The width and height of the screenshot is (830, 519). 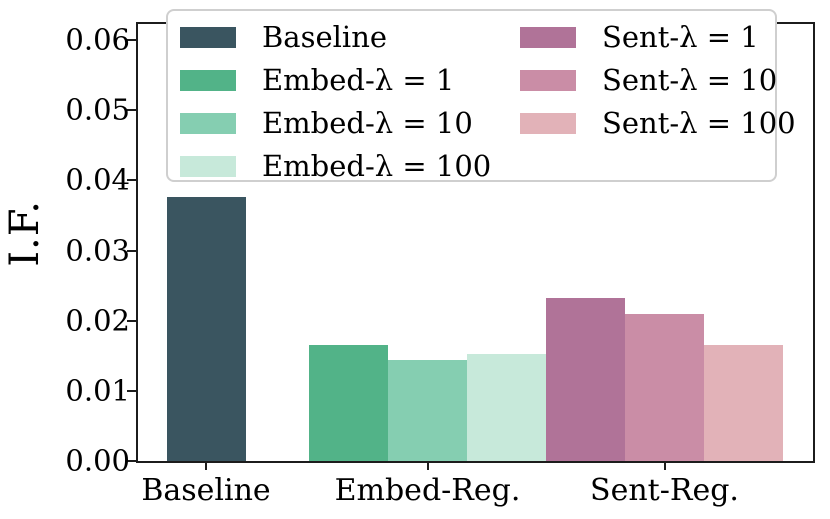 What do you see at coordinates (427, 490) in the screenshot?
I see `x-tick-label-embed-reg-: Embed-Reg.` at bounding box center [427, 490].